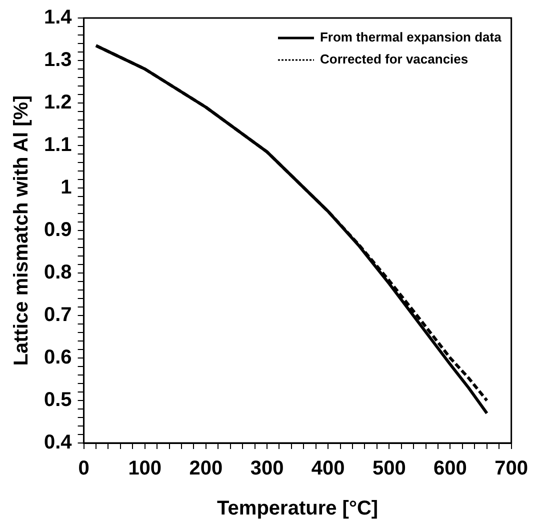  What do you see at coordinates (58, 357) in the screenshot?
I see `y-tick-label: 0.6` at bounding box center [58, 357].